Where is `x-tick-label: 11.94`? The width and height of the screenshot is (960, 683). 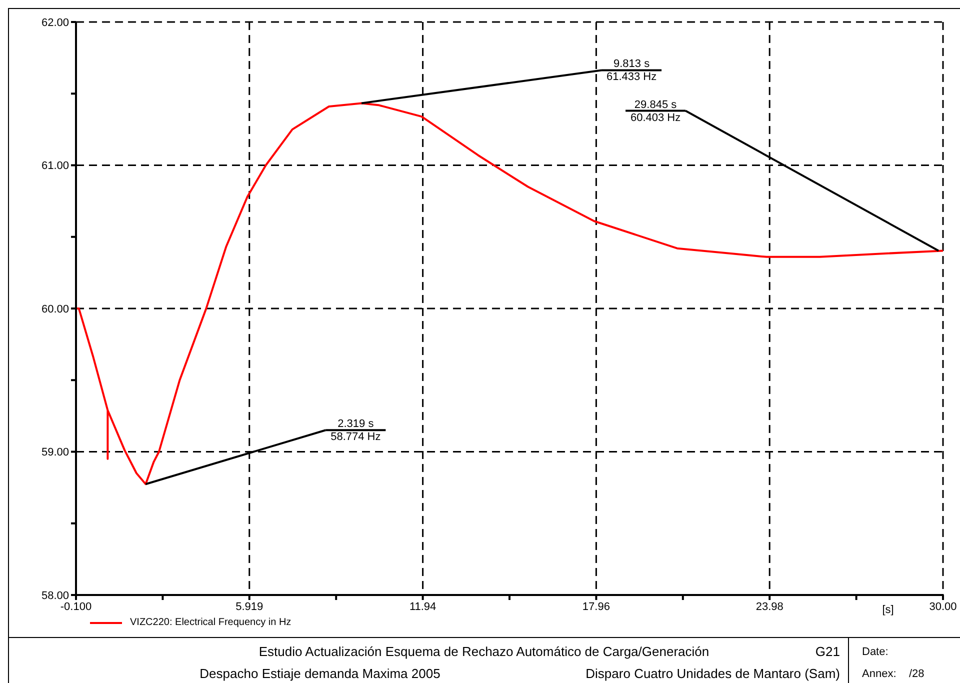 x-tick-label: 11.94 is located at coordinates (422, 606).